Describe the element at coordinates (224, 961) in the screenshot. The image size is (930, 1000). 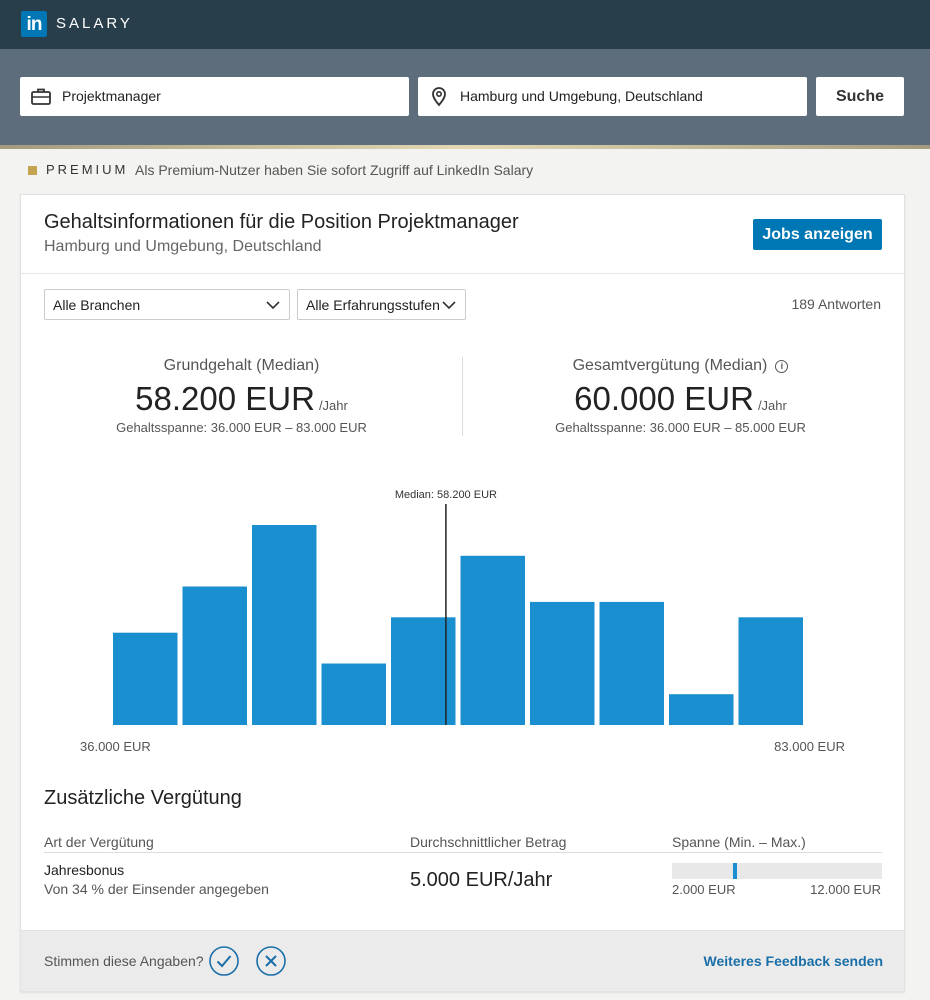
I see `check-icon` at that location.